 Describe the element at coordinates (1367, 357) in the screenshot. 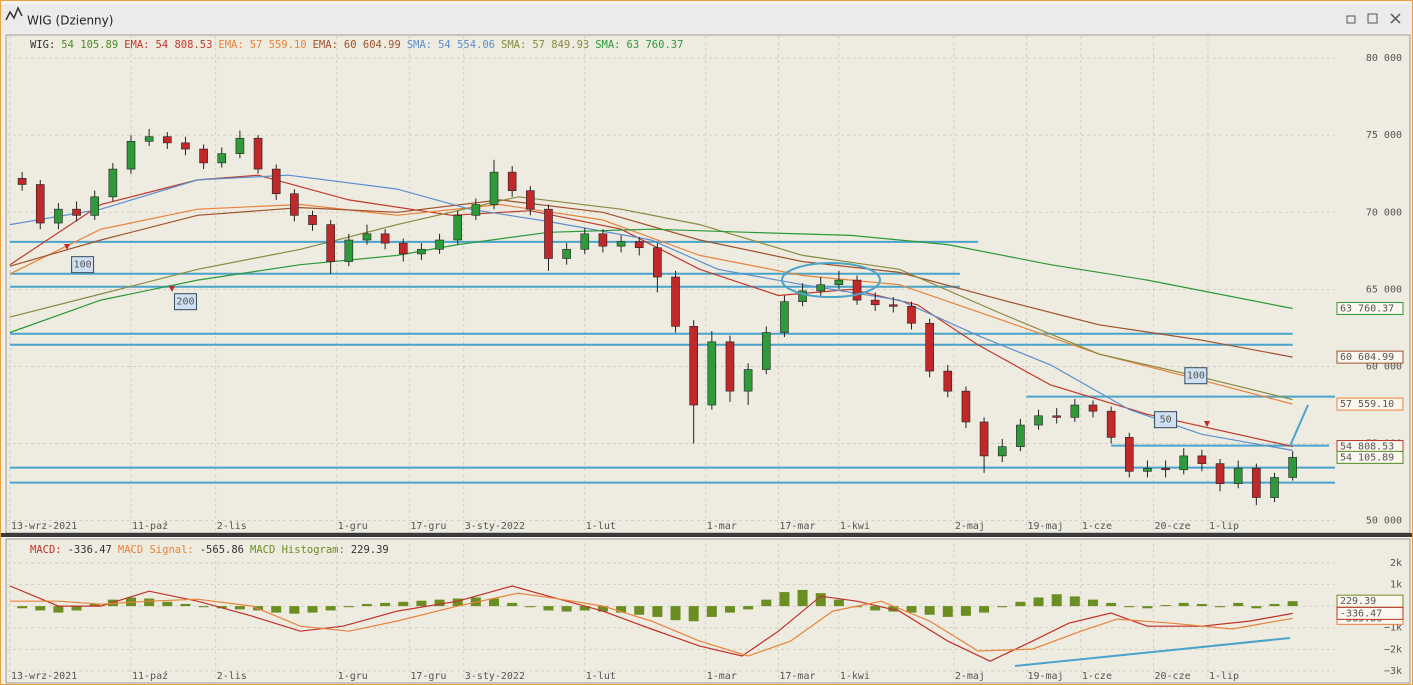

I see `value-box-label: 60 604.99` at that location.